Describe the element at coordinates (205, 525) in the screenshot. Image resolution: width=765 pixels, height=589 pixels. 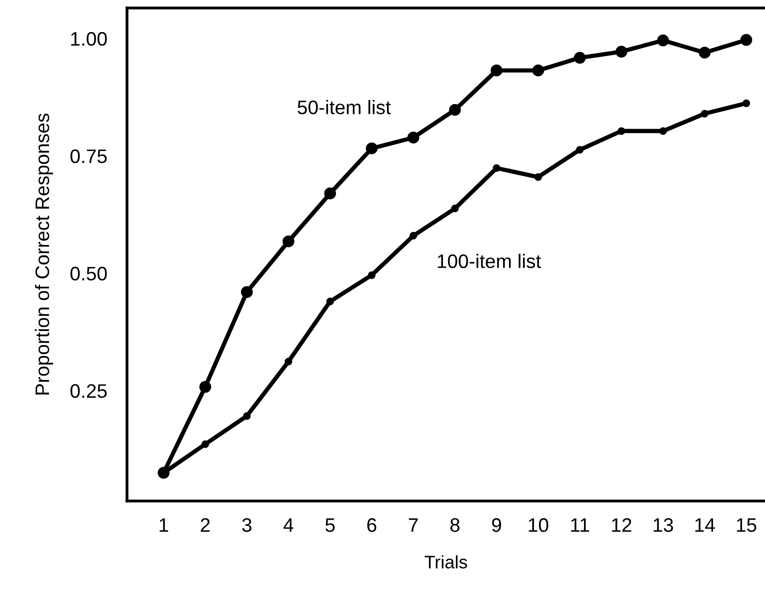
I see `x-tick-label: 2` at that location.